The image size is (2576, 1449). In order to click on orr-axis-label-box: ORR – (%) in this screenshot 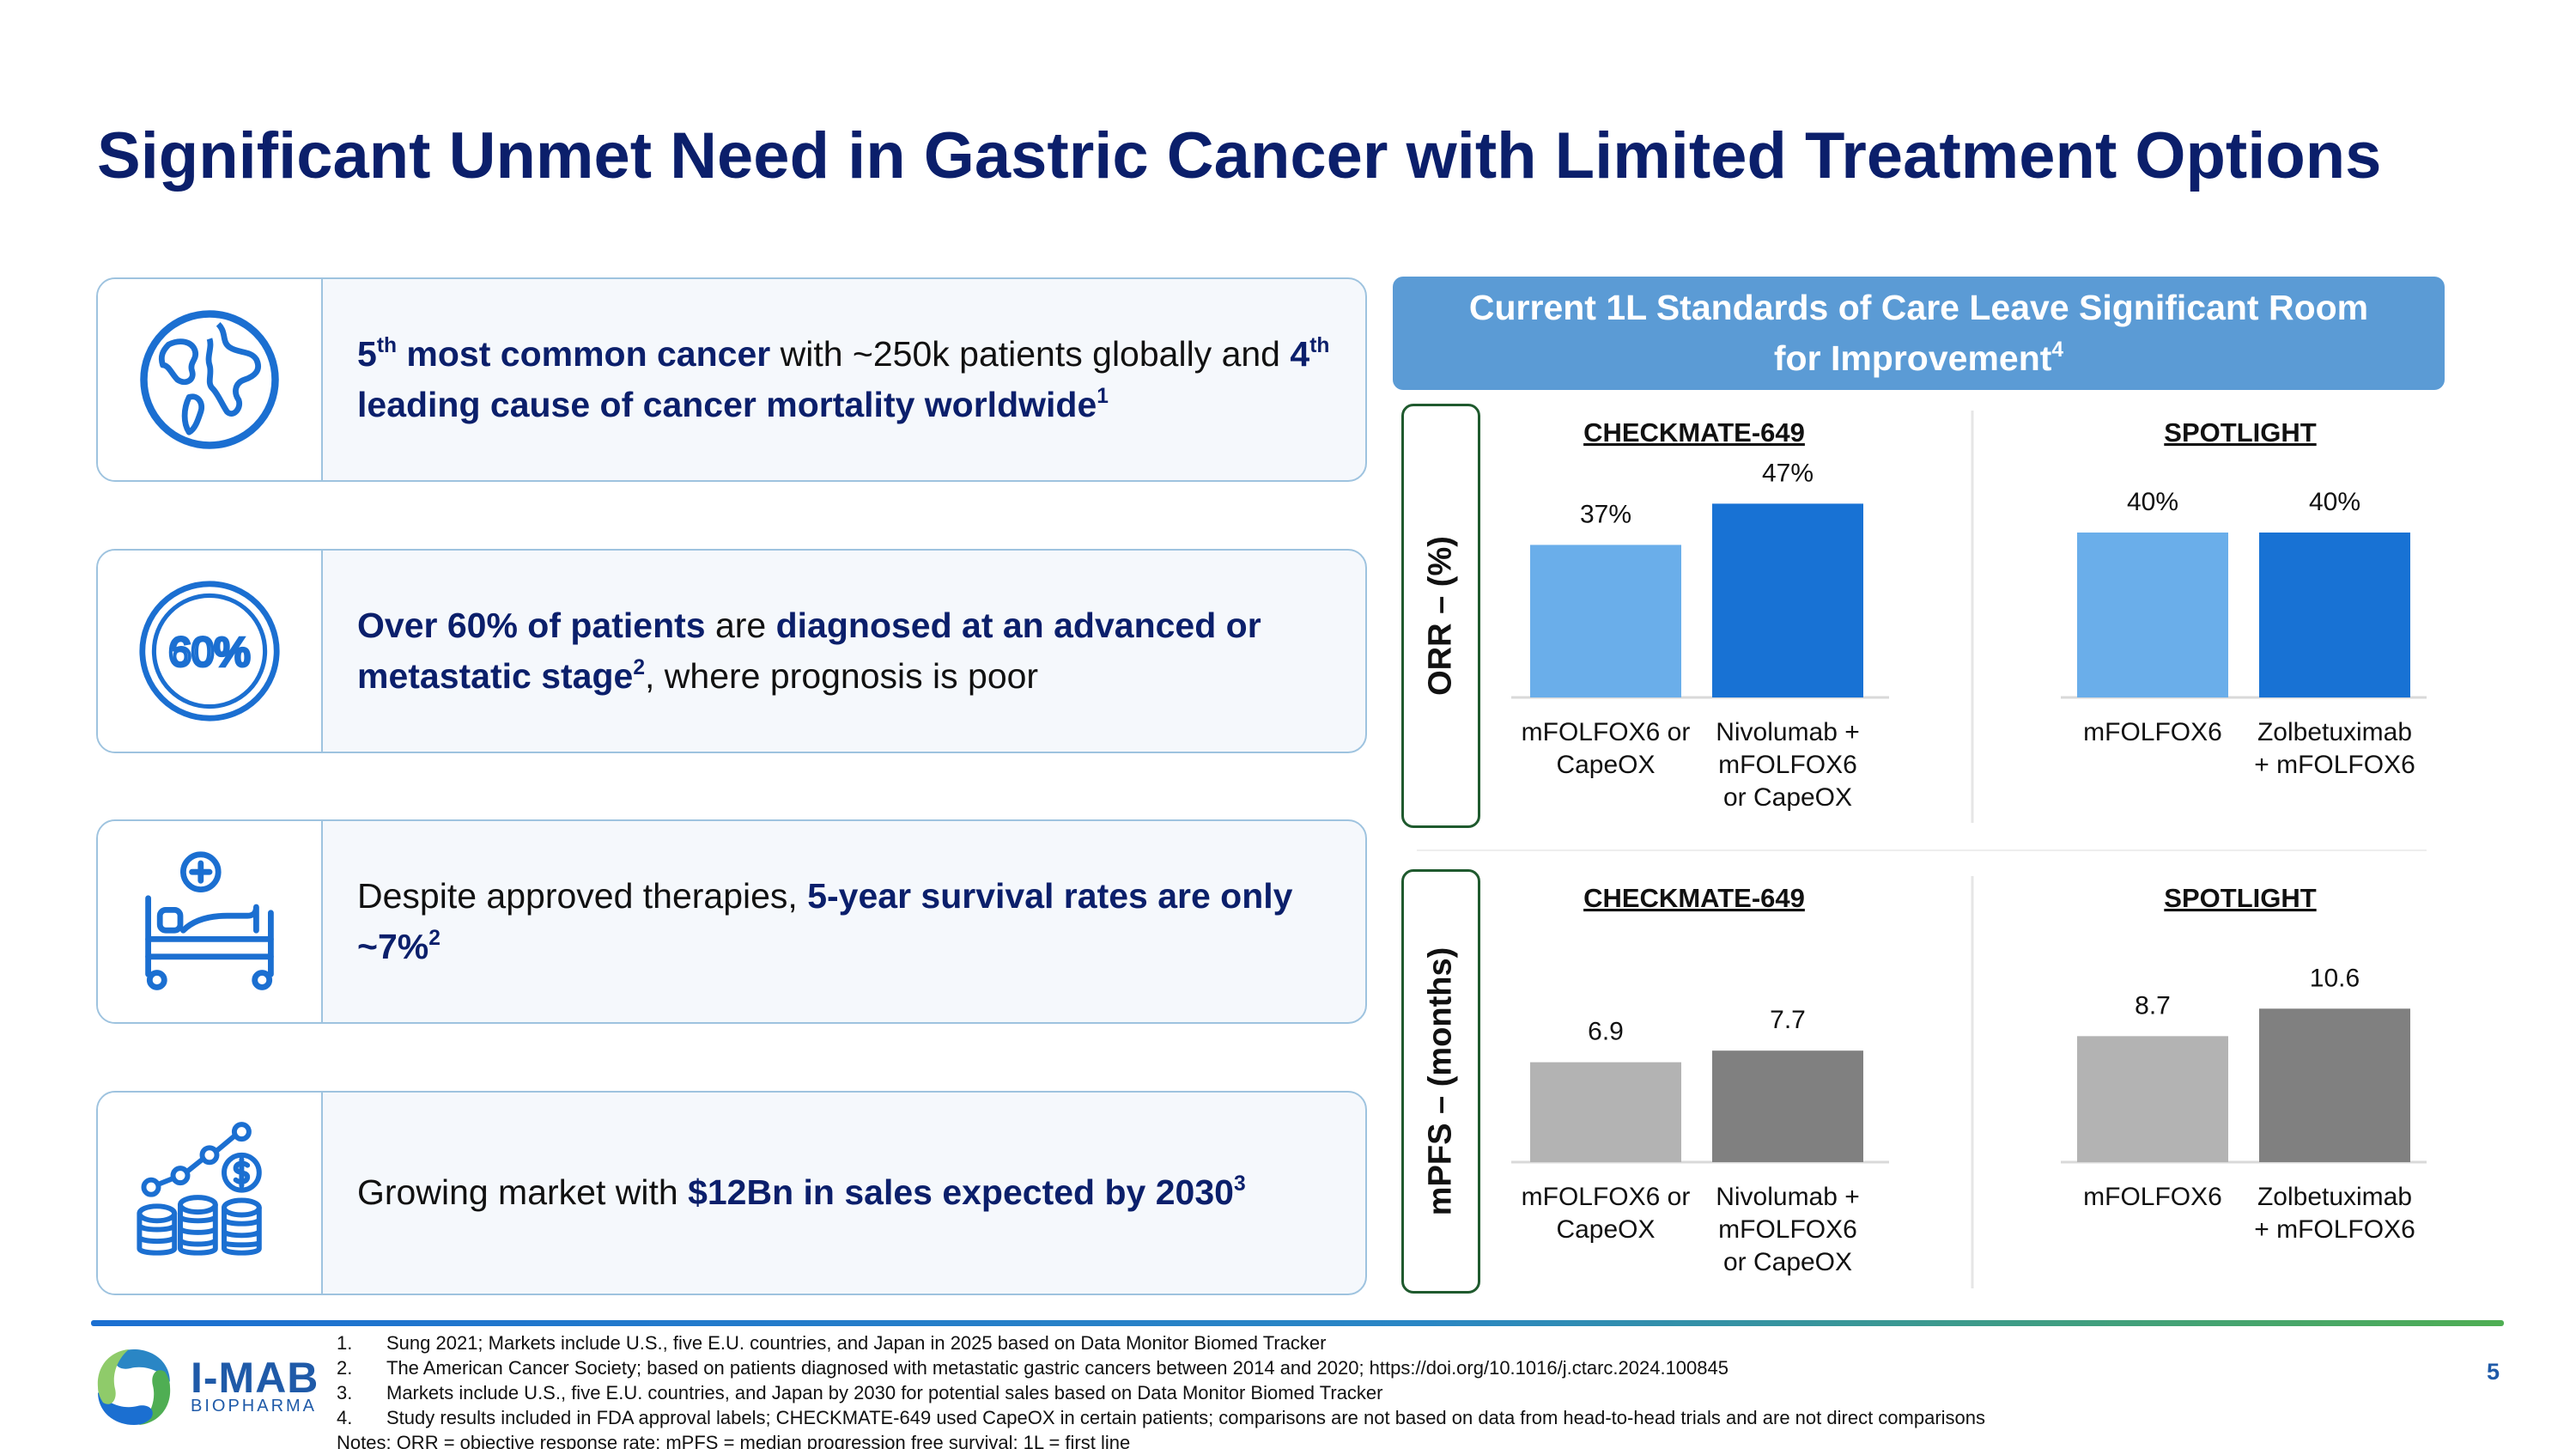, I will do `click(1440, 616)`.